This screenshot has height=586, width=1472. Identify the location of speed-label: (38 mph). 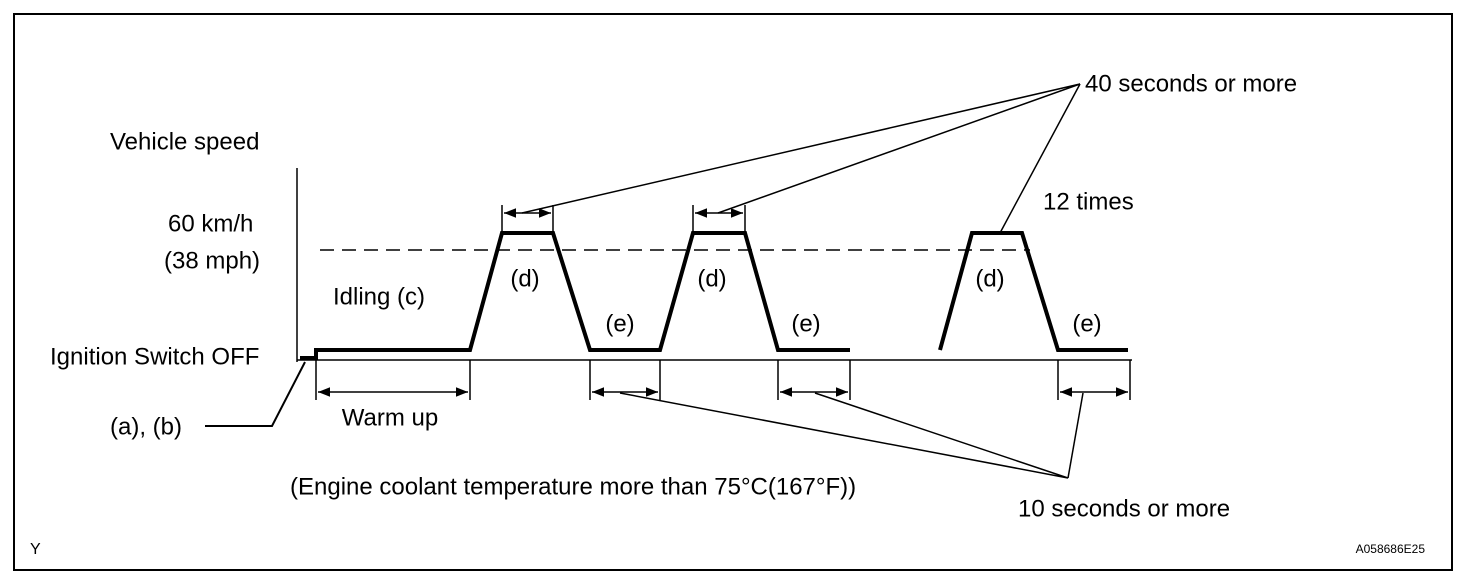
(212, 260).